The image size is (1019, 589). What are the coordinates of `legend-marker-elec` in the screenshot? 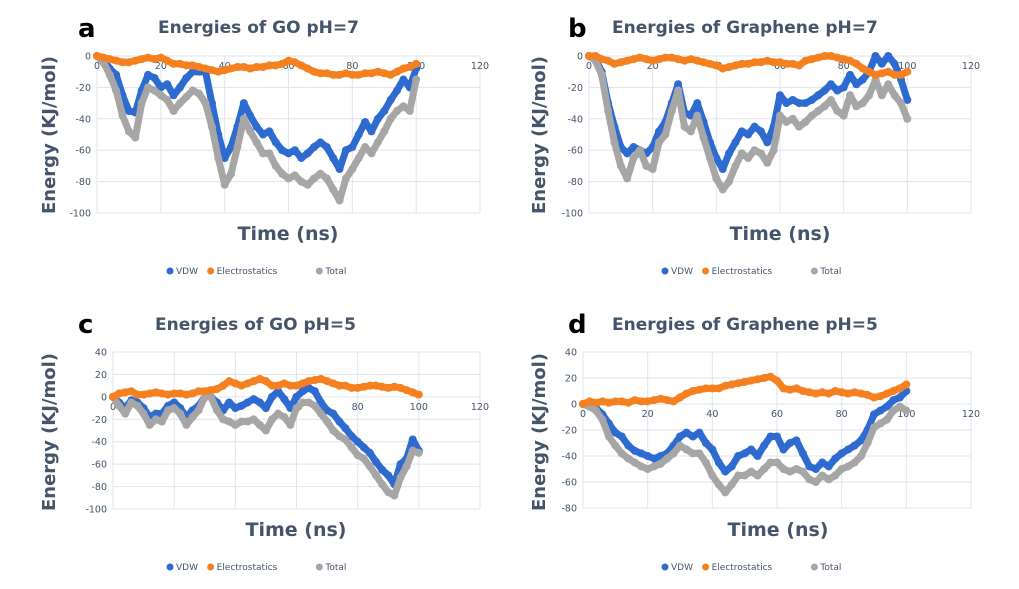 It's located at (706, 567).